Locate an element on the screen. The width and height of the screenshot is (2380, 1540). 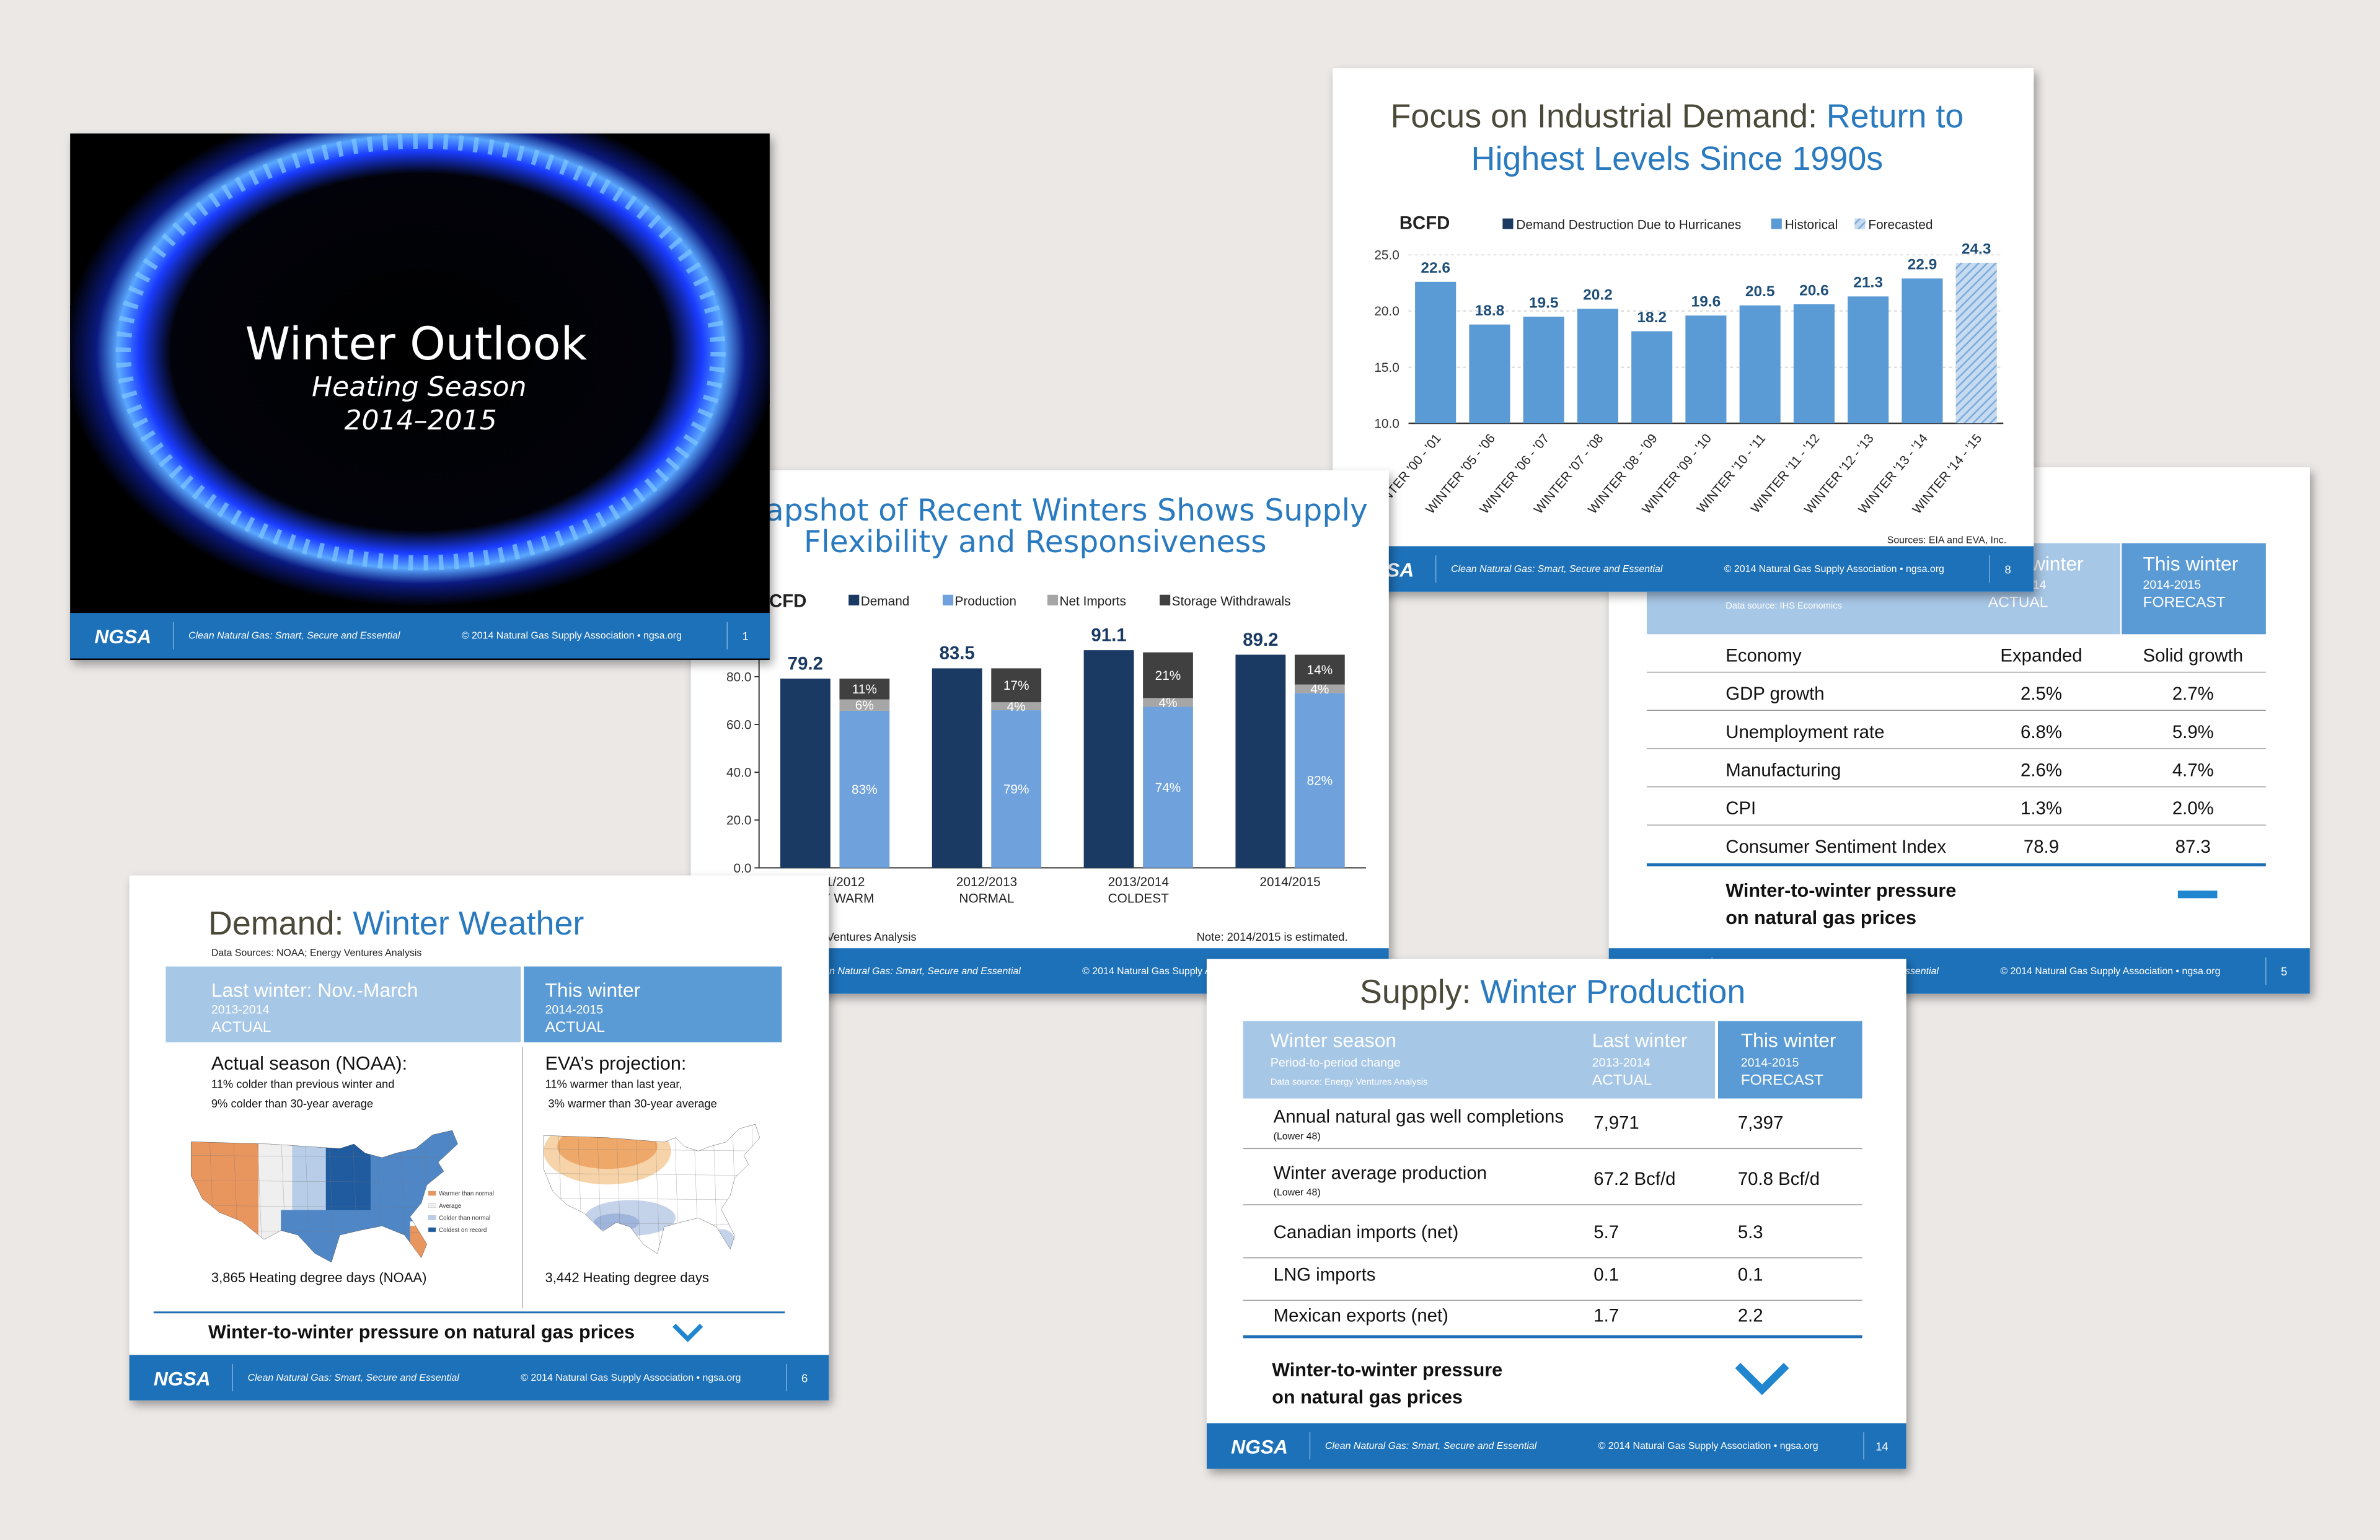
segment-label: 83% is located at coordinates (865, 790).